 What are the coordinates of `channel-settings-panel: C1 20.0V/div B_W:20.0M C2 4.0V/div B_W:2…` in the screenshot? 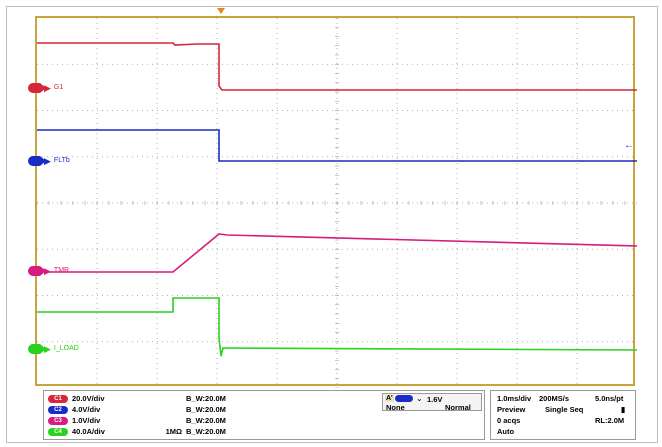 It's located at (264, 415).